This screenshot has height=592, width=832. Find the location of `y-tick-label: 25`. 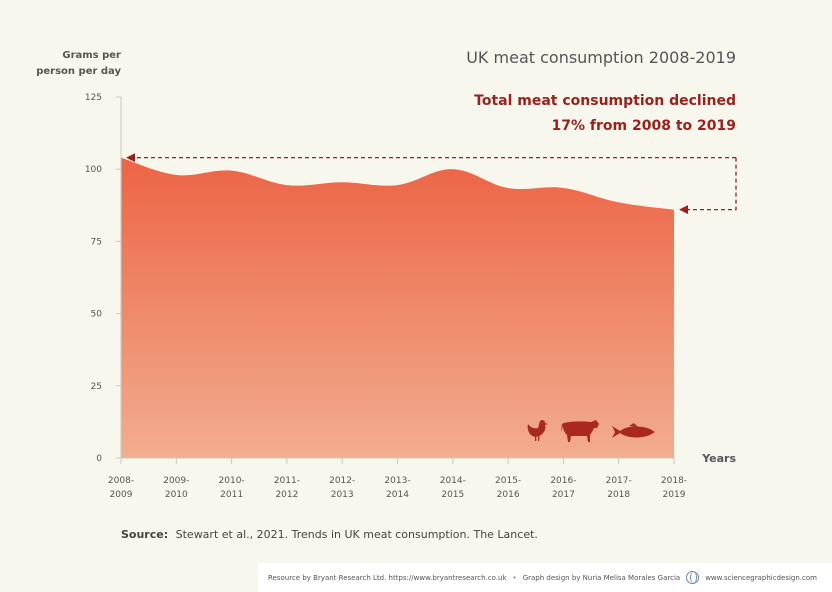

y-tick-label: 25 is located at coordinates (96, 387).